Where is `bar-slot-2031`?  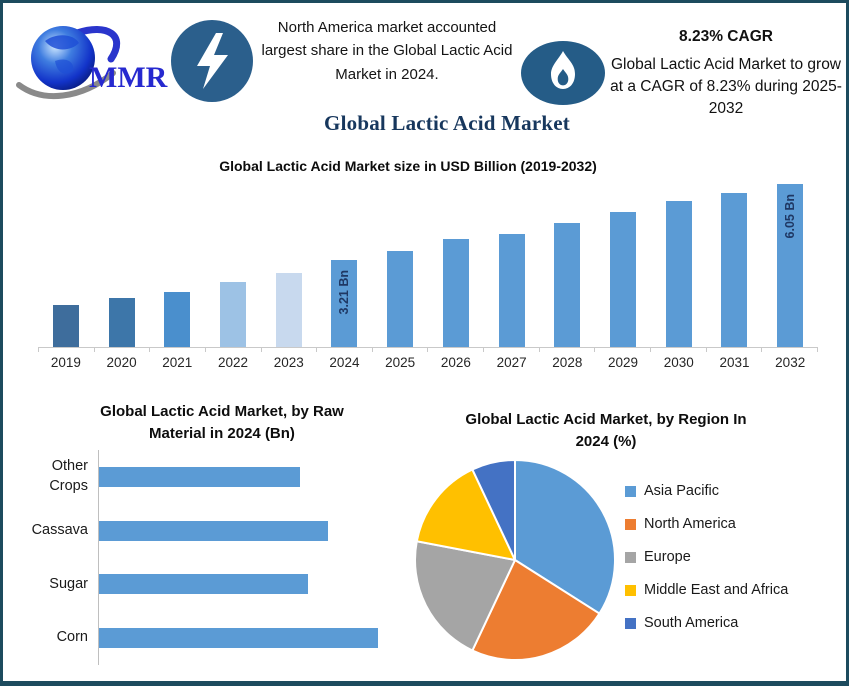
bar-slot-2031 is located at coordinates (735, 262).